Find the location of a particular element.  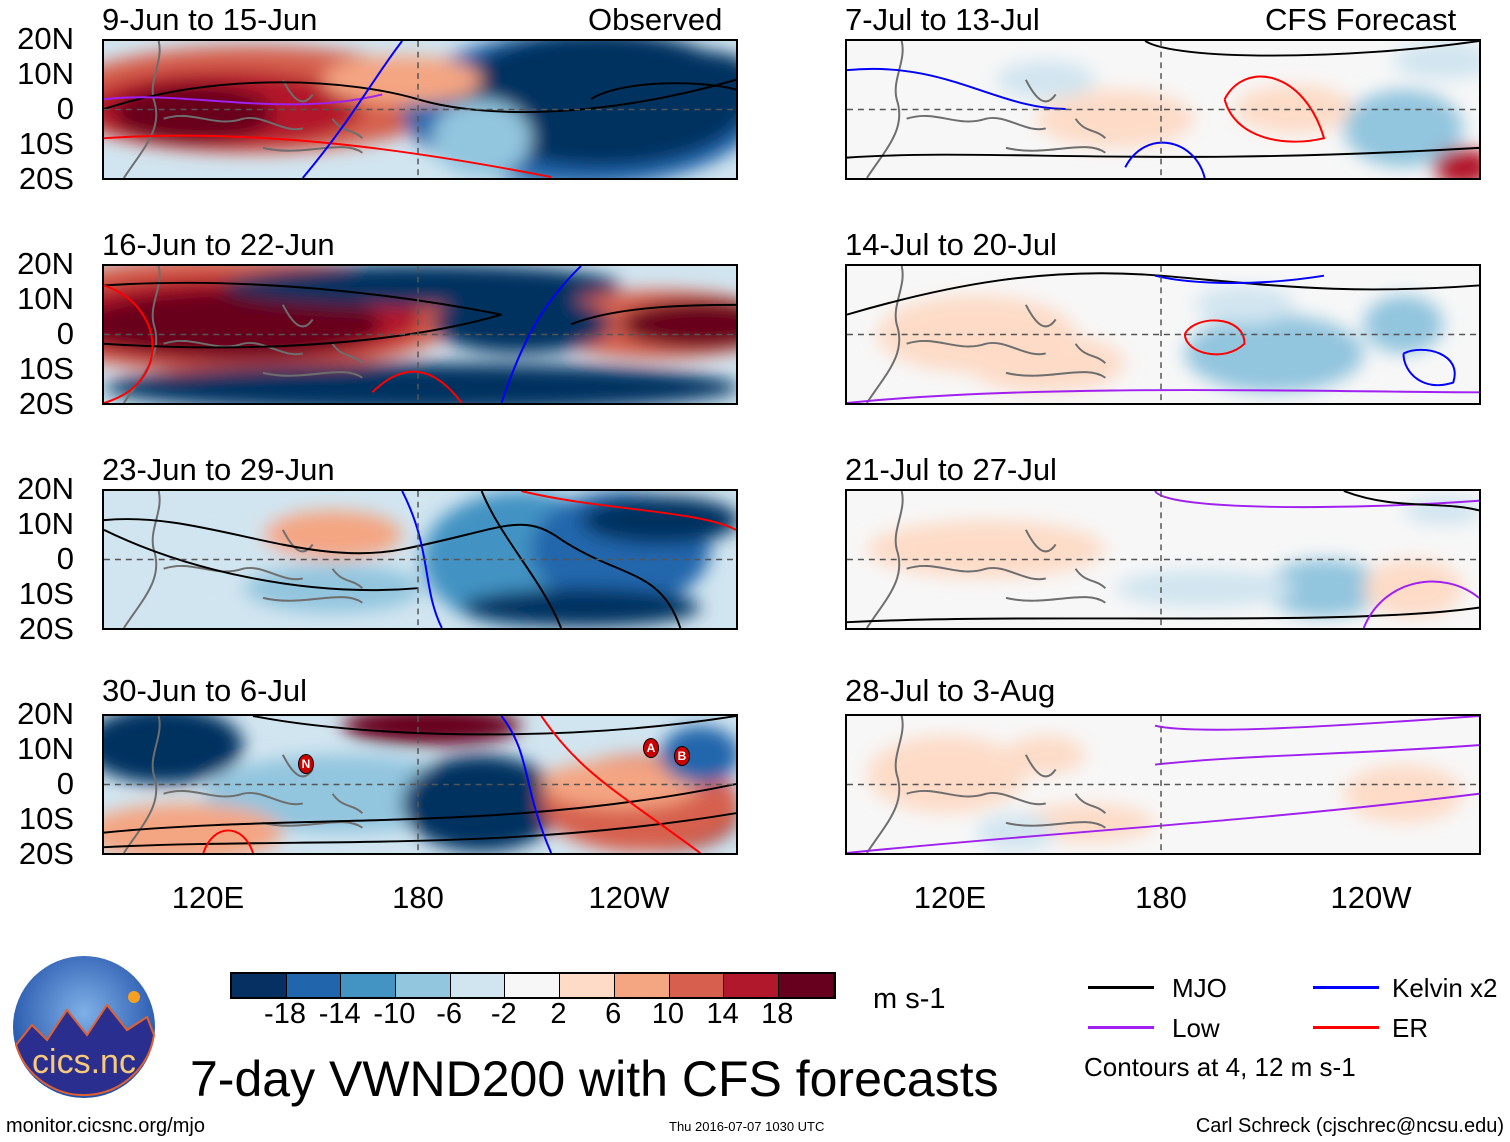

svg-text: cics.nc is located at coordinates (84, 1062).